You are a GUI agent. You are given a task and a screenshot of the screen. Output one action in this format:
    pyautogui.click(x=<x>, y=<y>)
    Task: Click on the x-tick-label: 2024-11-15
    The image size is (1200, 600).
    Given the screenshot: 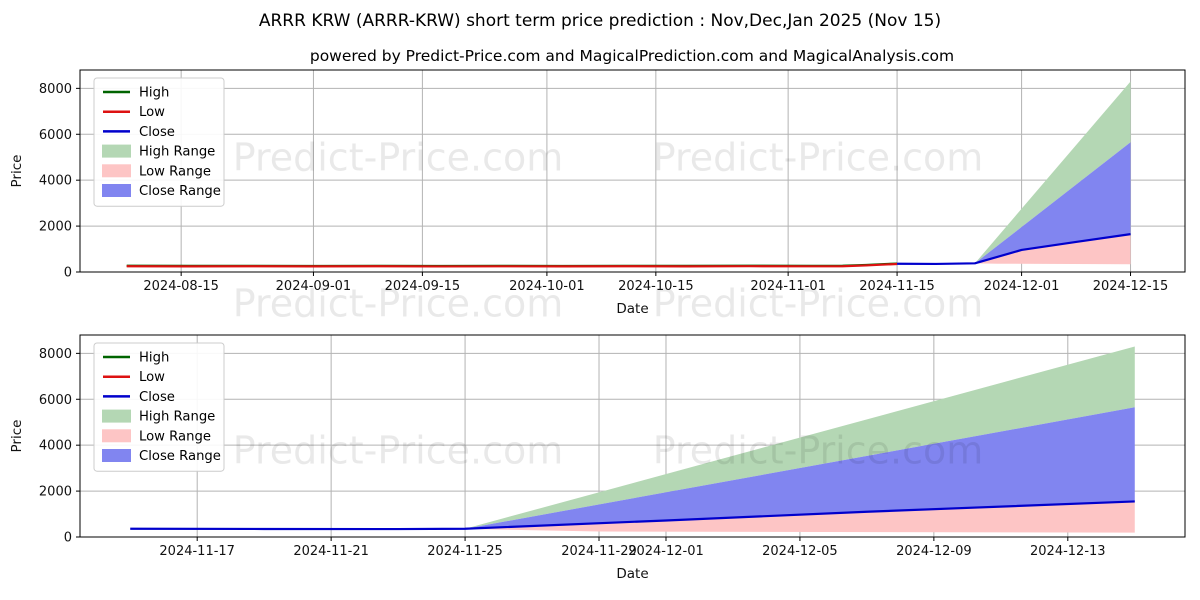 What is the action you would take?
    pyautogui.click(x=897, y=286)
    